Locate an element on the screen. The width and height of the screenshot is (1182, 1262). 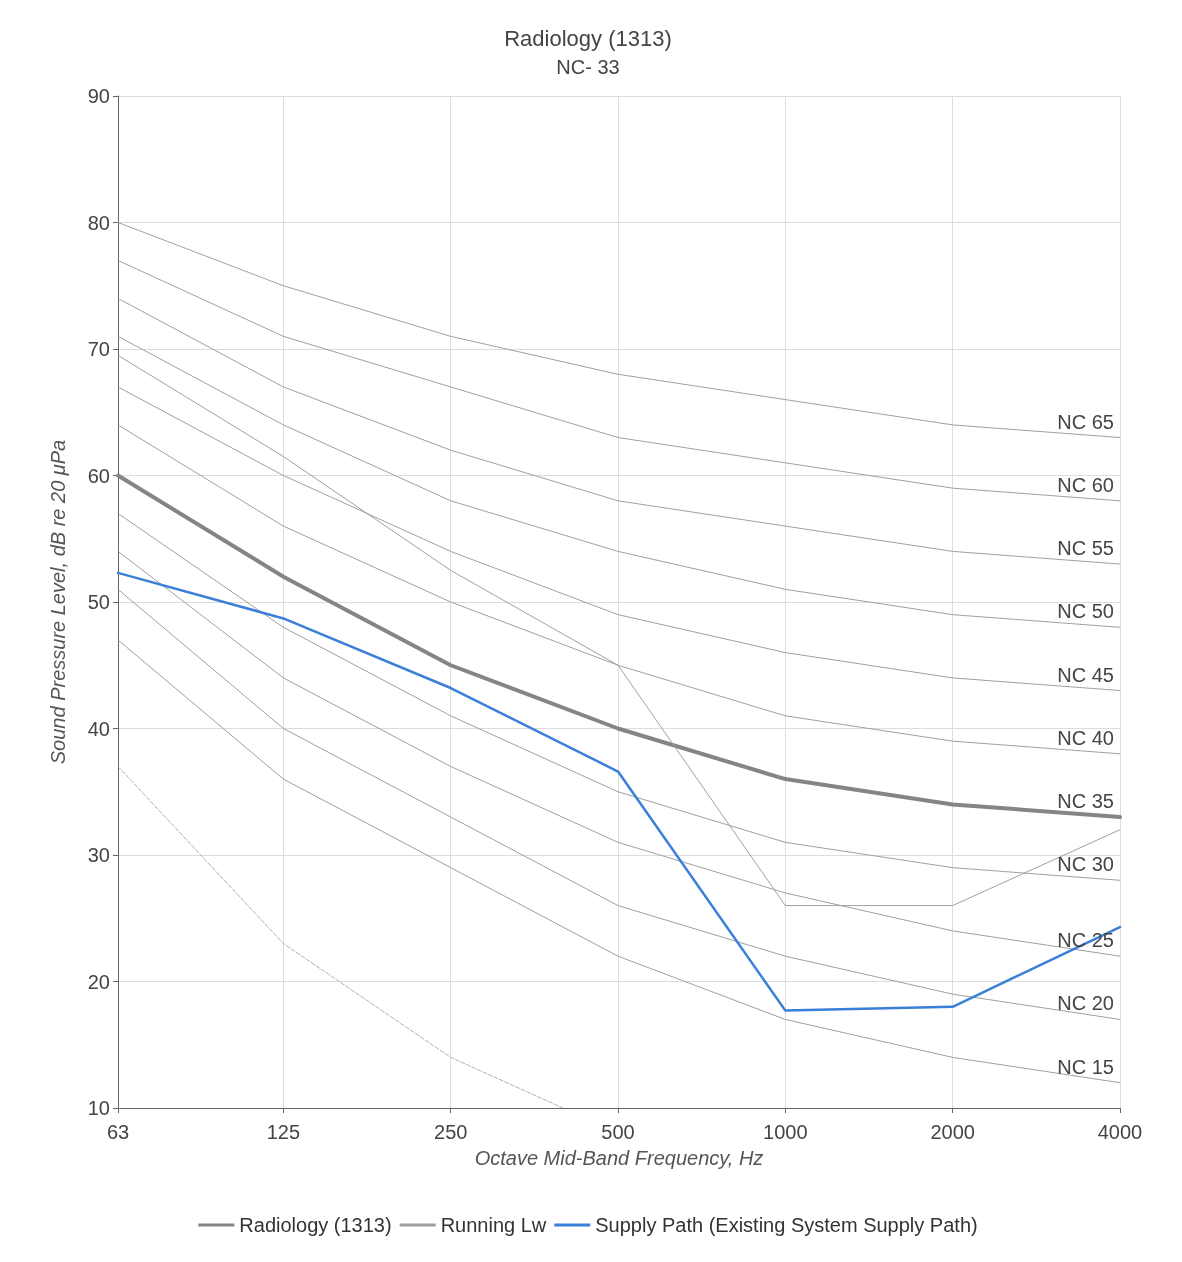
annotation: NC 50 is located at coordinates (1085, 611).